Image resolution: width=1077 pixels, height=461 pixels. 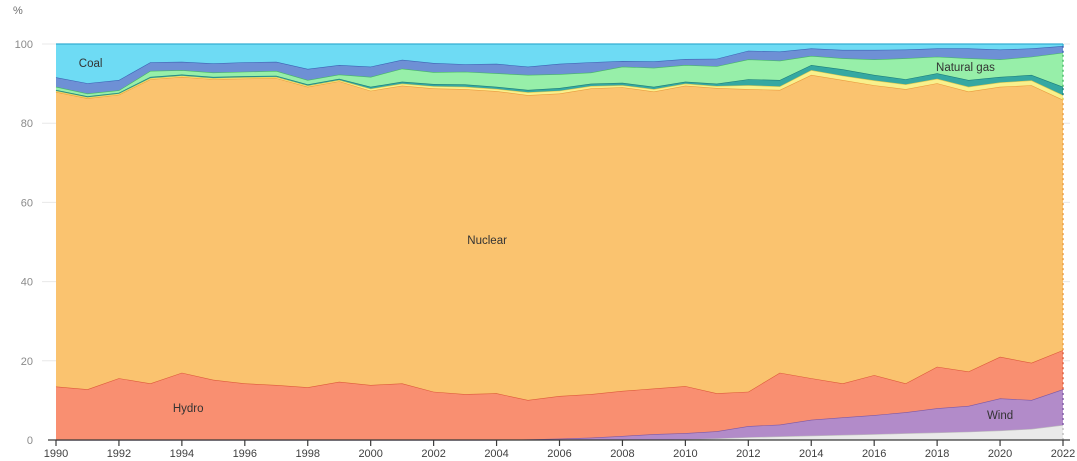 What do you see at coordinates (559, 414) in the screenshot?
I see `area-wind` at bounding box center [559, 414].